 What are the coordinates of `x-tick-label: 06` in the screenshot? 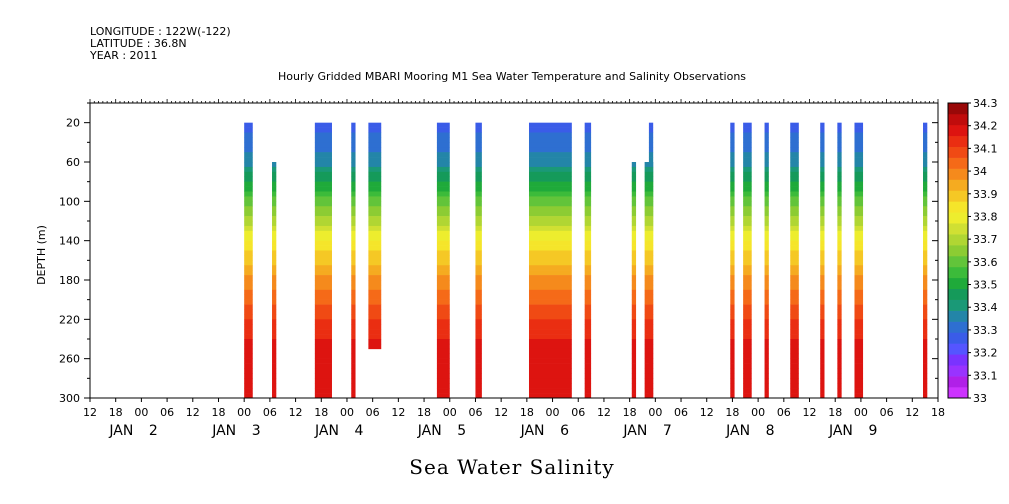 It's located at (167, 412).